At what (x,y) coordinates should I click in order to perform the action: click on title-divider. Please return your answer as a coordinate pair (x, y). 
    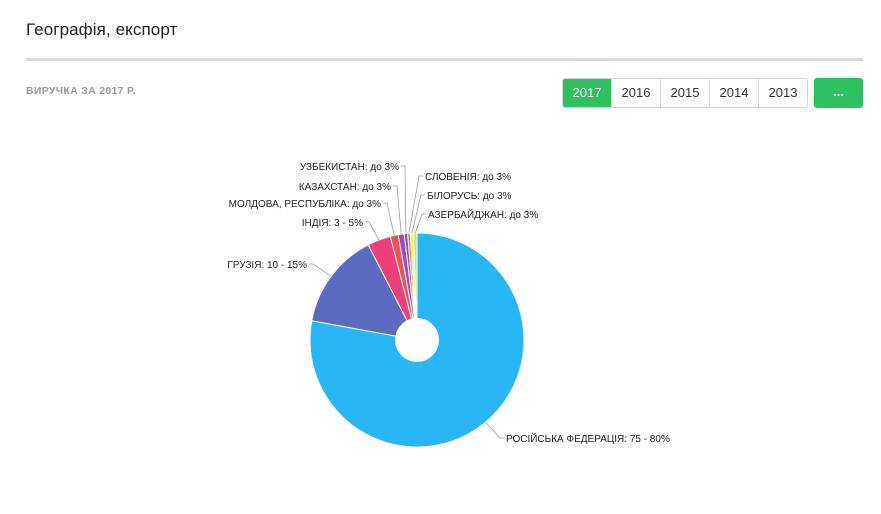
    Looking at the image, I should click on (444, 59).